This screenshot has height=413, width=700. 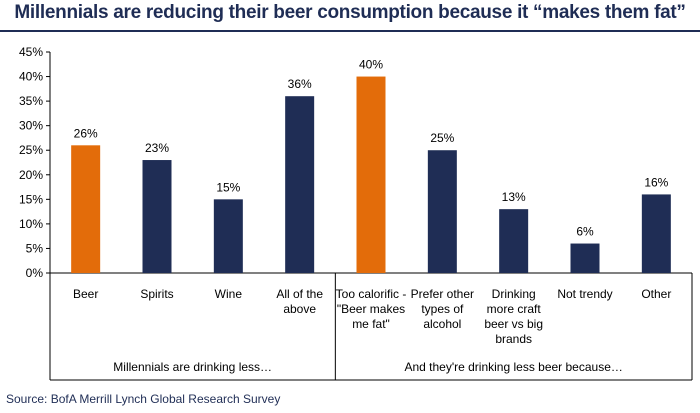 I want to click on data-label: 26%, so click(x=86, y=133).